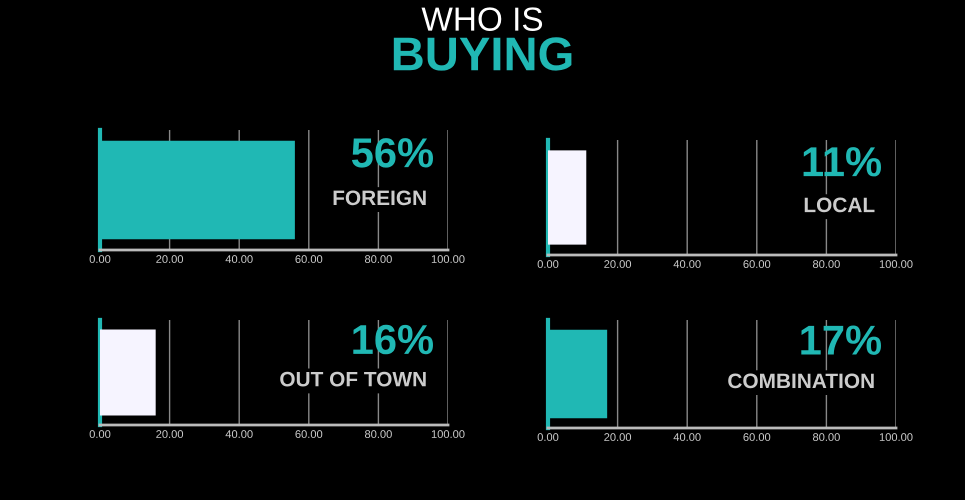 Image resolution: width=965 pixels, height=500 pixels. What do you see at coordinates (380, 198) in the screenshot?
I see `y-tick-label: FOREIGN` at bounding box center [380, 198].